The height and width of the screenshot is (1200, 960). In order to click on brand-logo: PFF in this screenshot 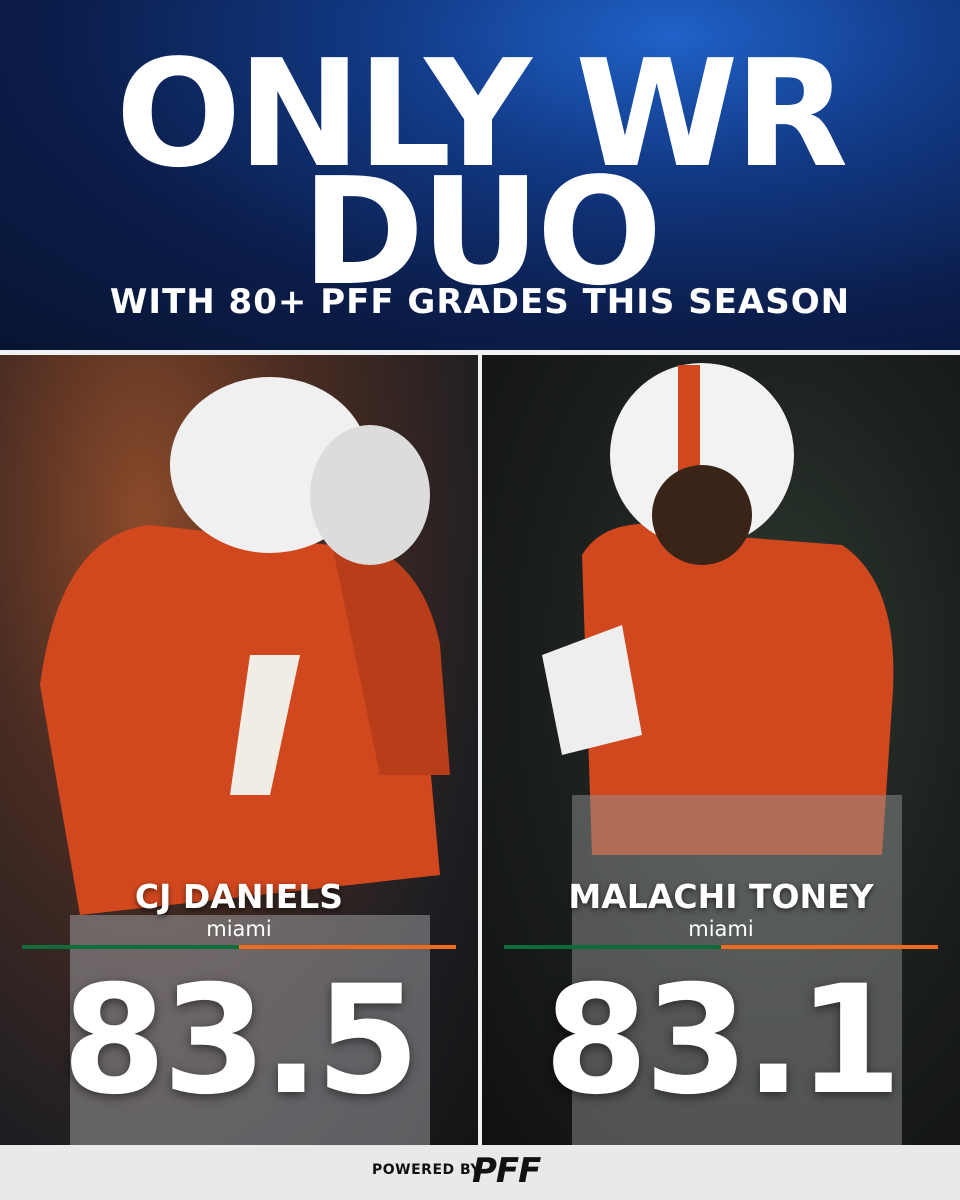, I will do `click(506, 1171)`.